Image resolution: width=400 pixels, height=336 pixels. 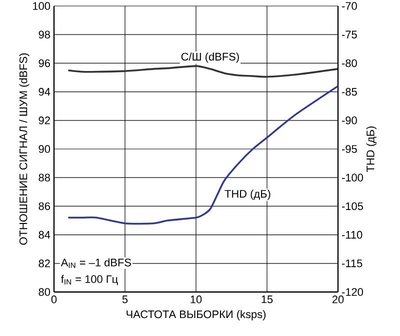 I want to click on y2-tick-label: -80, so click(x=349, y=63).